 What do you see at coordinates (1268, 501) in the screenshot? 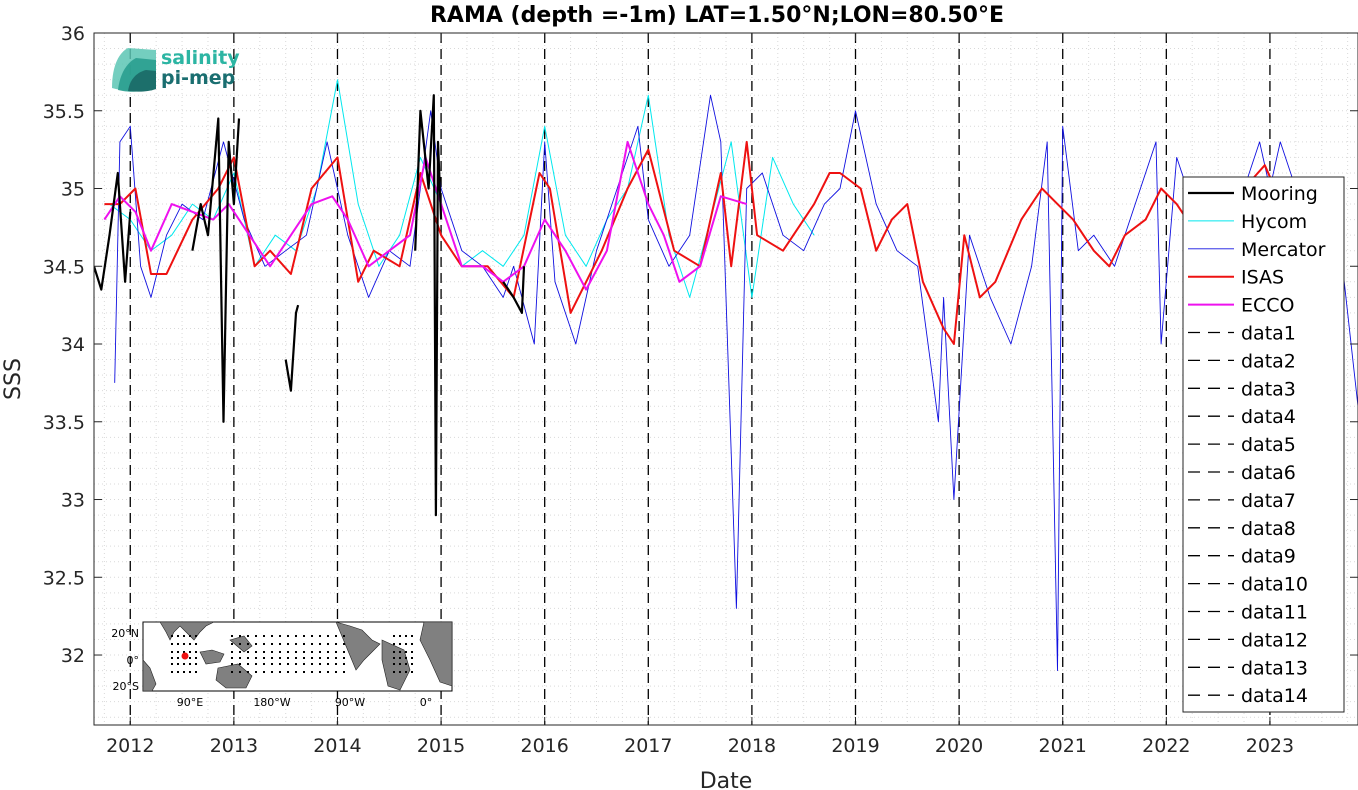
I see `legend-label-data7: data7` at bounding box center [1268, 501].